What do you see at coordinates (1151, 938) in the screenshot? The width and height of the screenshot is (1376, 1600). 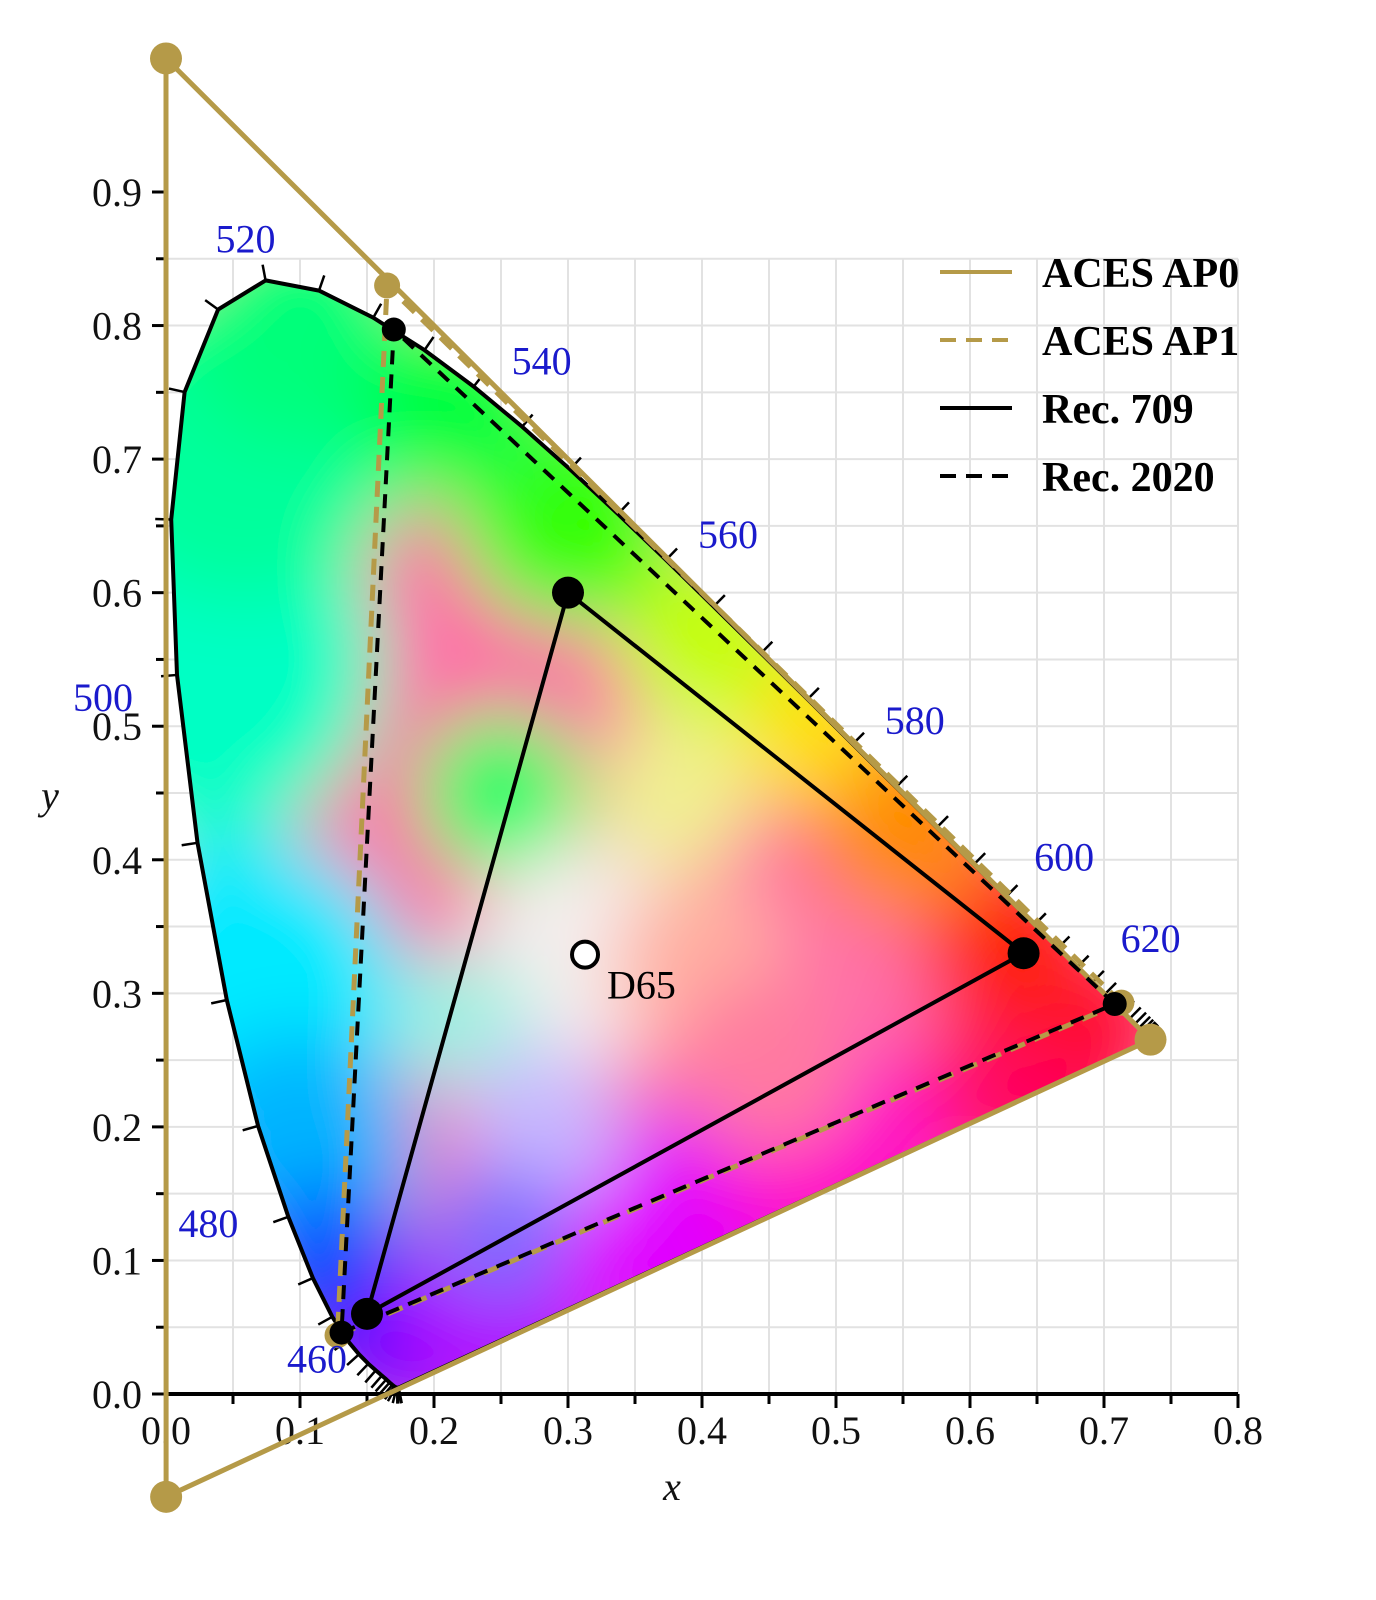 I see `wavelength-label: 620` at bounding box center [1151, 938].